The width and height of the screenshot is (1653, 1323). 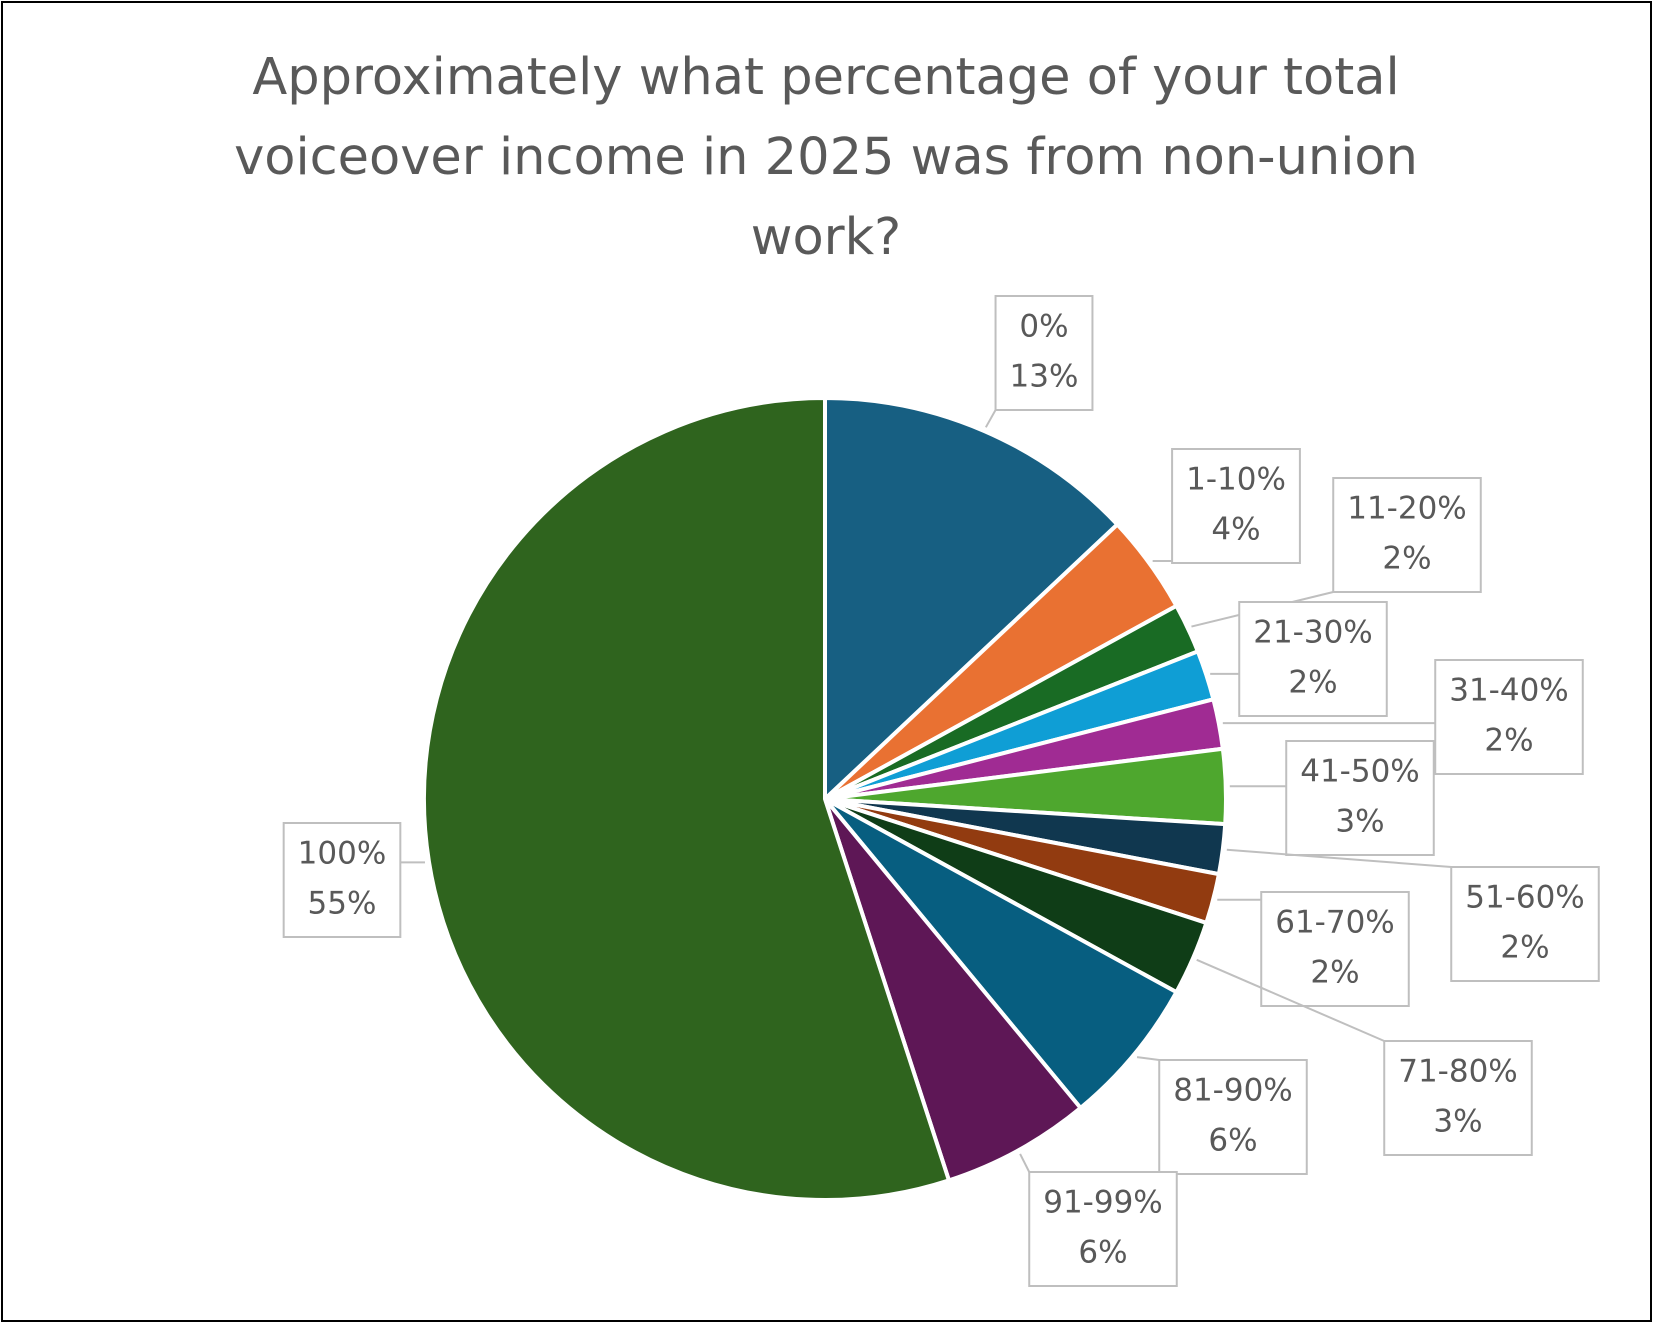 I want to click on label-value: 55%, so click(x=342, y=904).